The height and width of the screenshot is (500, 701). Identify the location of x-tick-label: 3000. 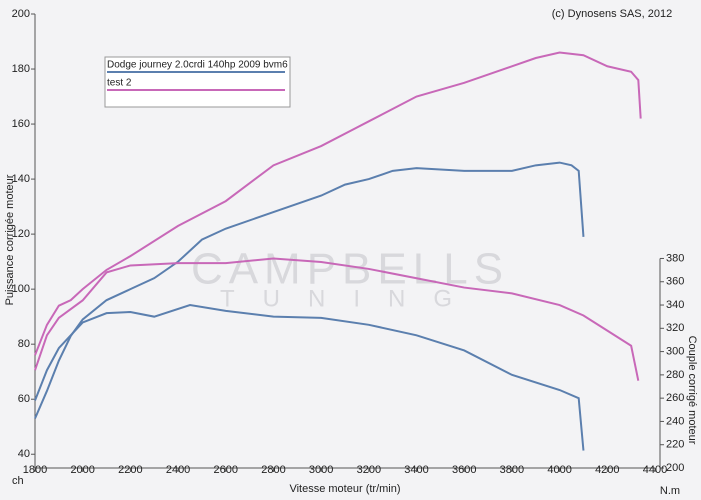
(321, 470).